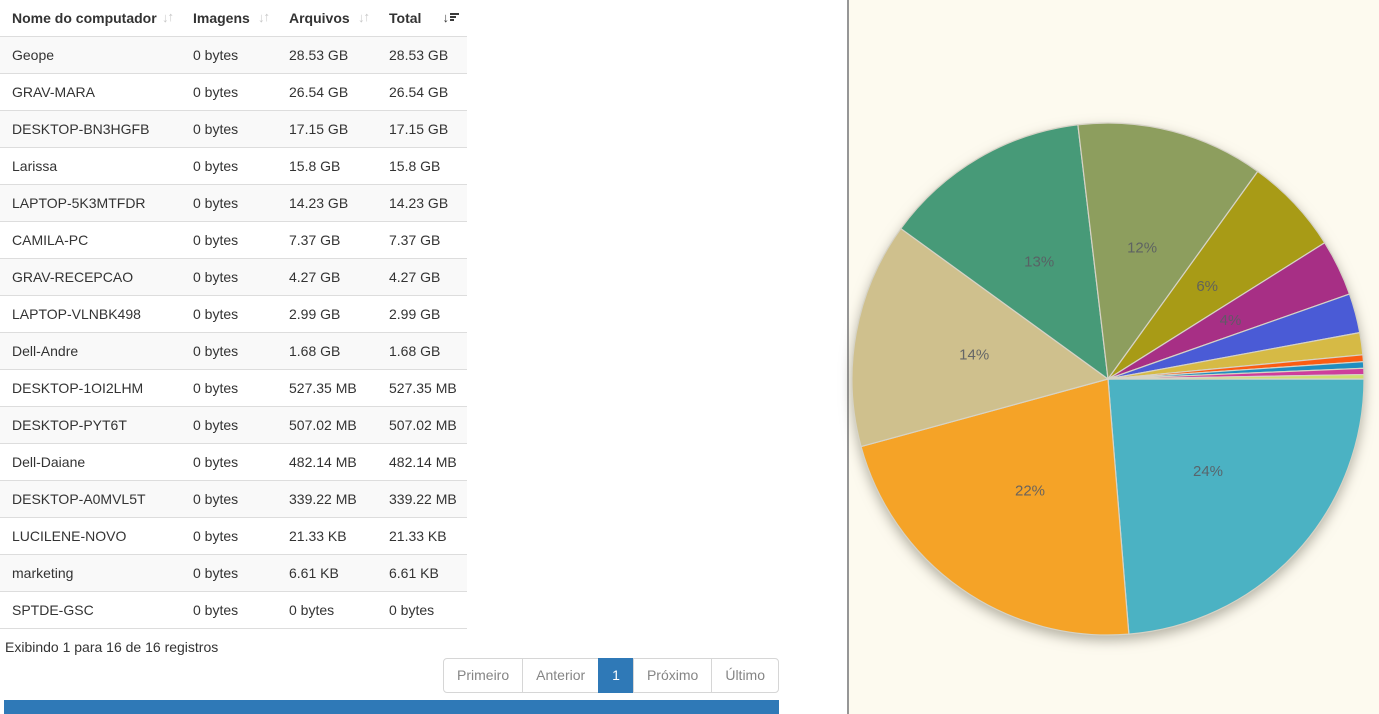 Image resolution: width=1379 pixels, height=714 pixels. I want to click on column-header-images: ↓↑ Imagens, so click(229, 18).